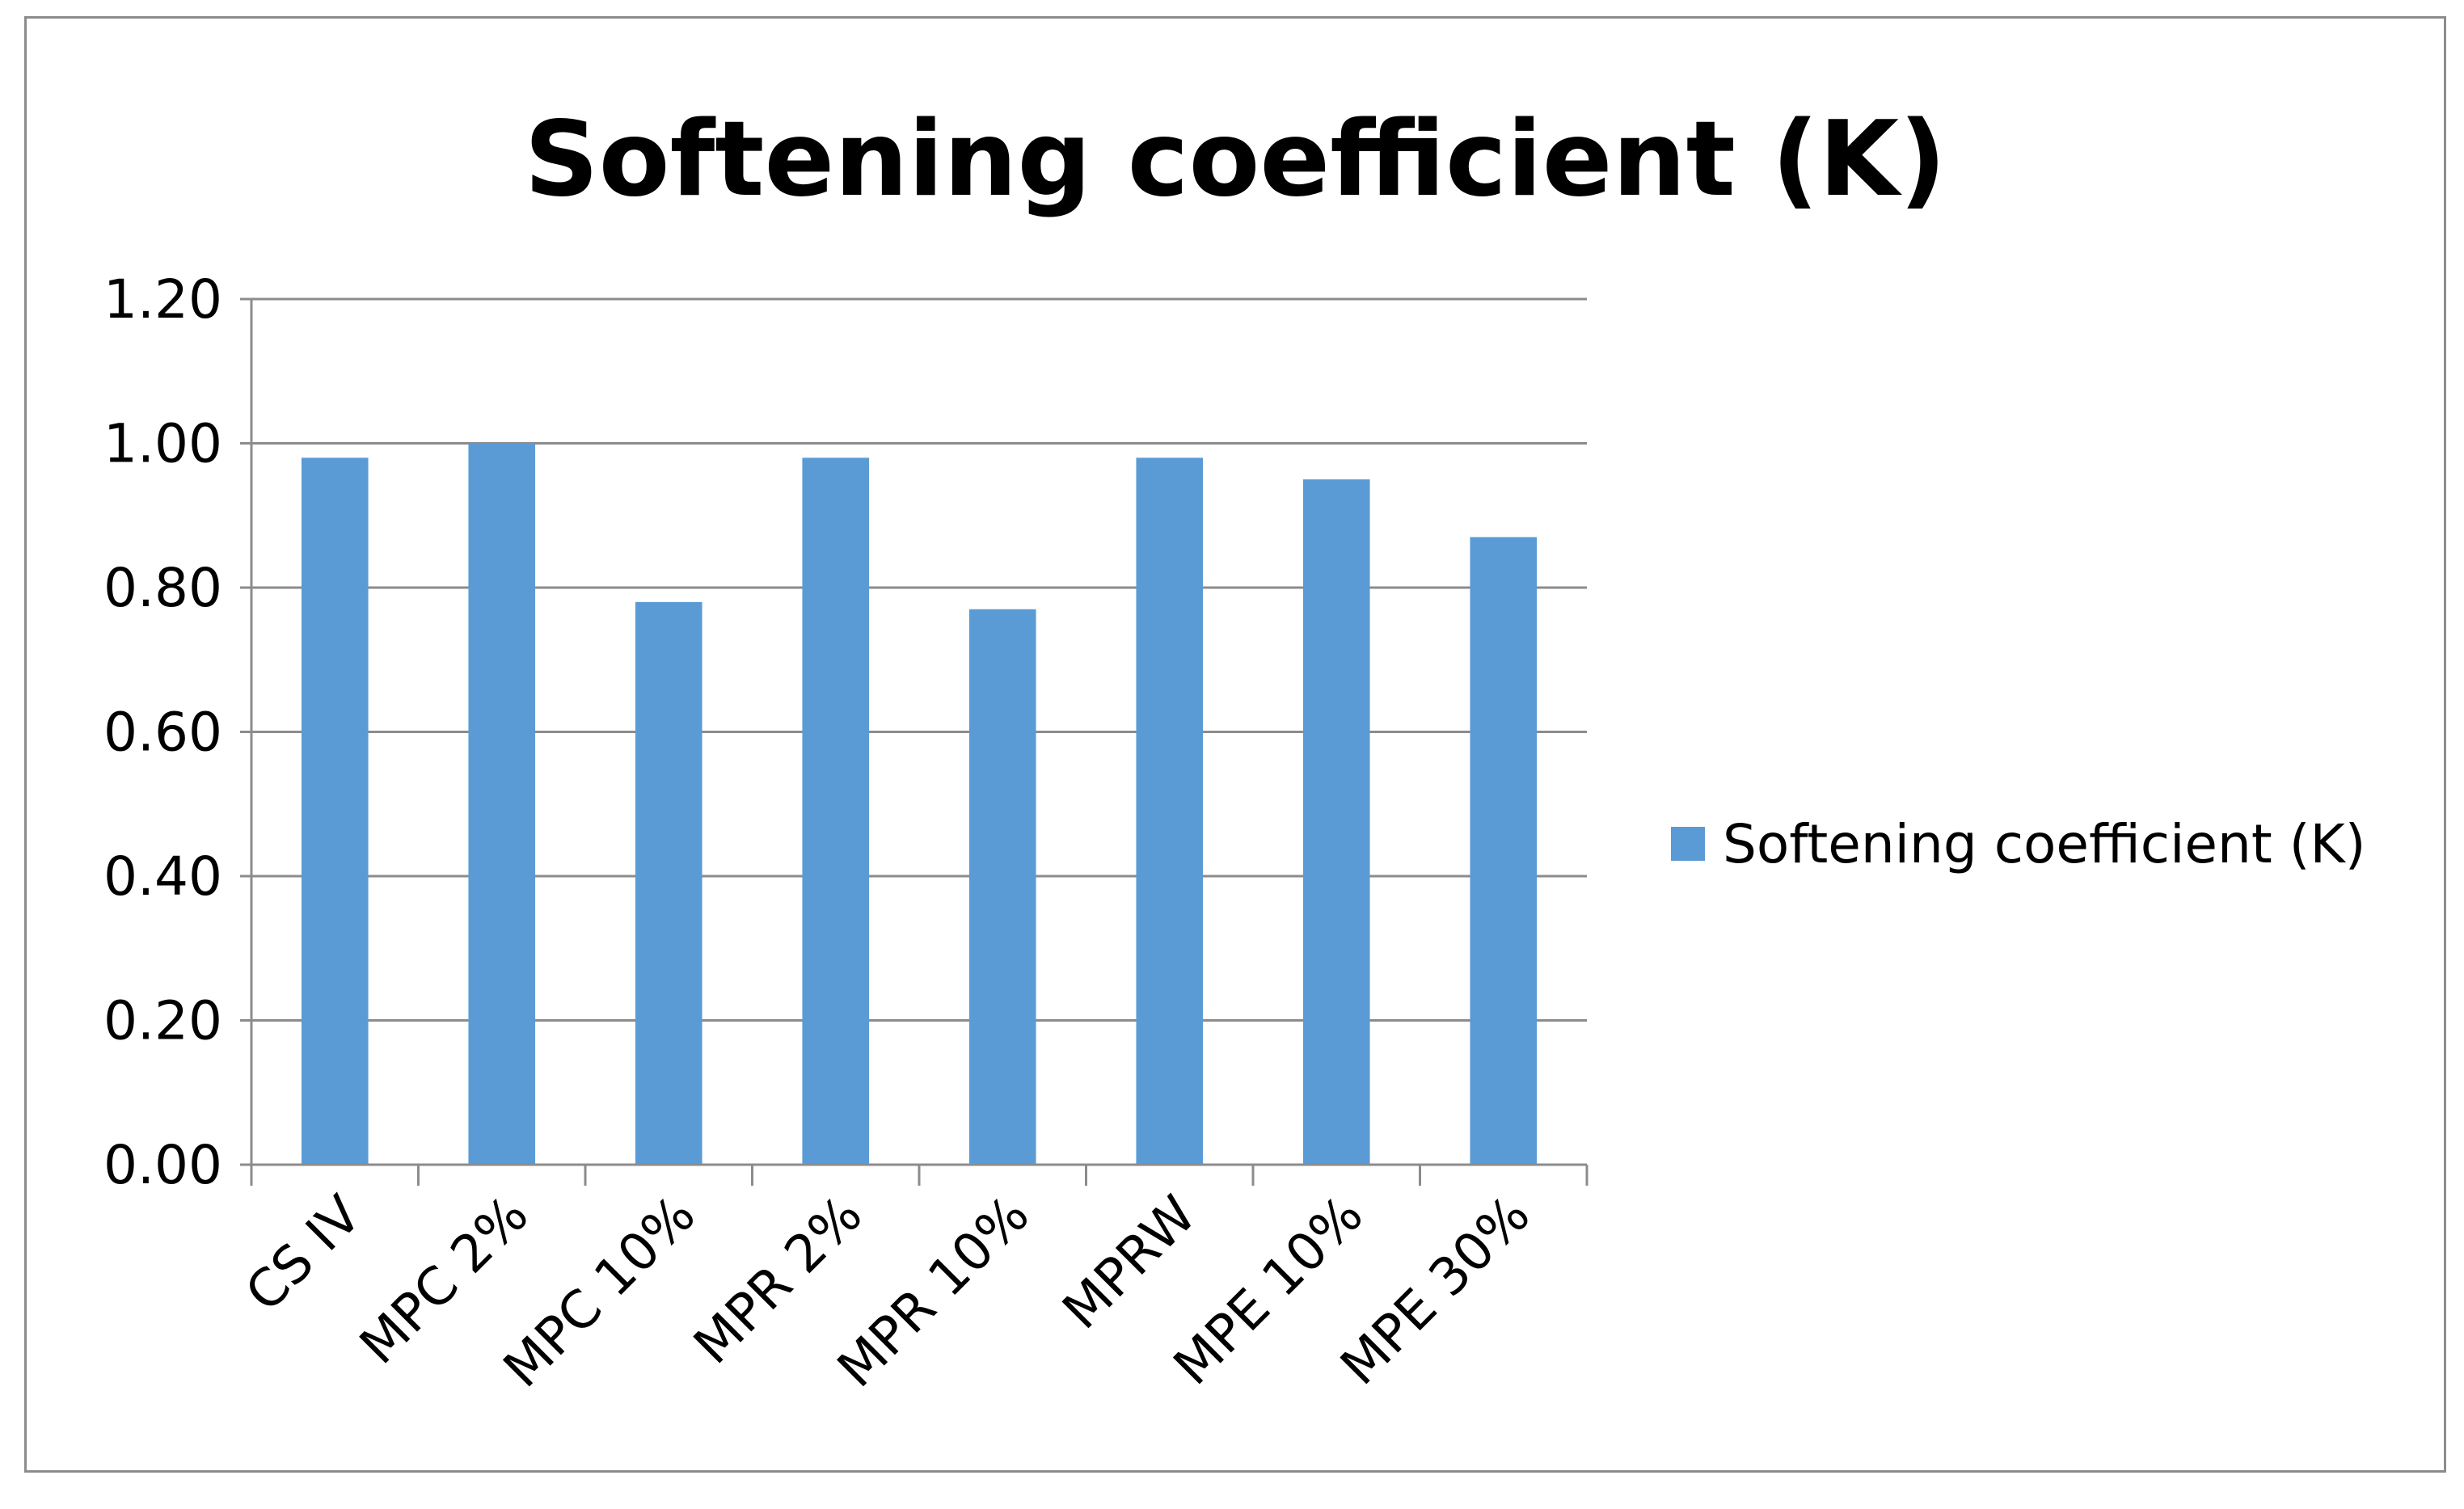  Describe the element at coordinates (163, 299) in the screenshot. I see `y-tick-label: 1.20` at that location.